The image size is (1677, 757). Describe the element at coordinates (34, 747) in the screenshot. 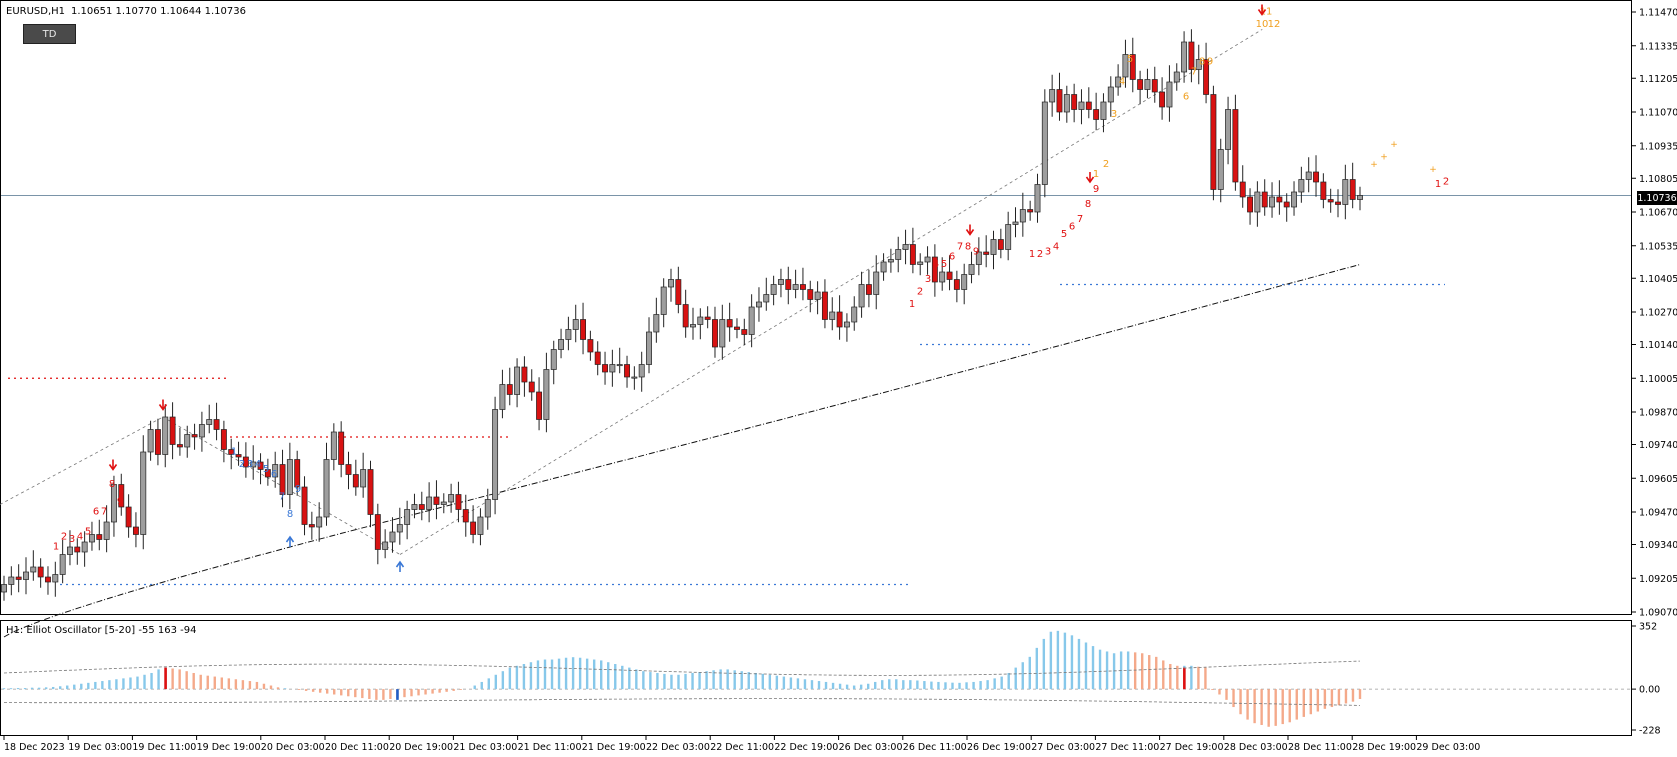

I see `x-tick-label: 18 Dec 2023` at that location.